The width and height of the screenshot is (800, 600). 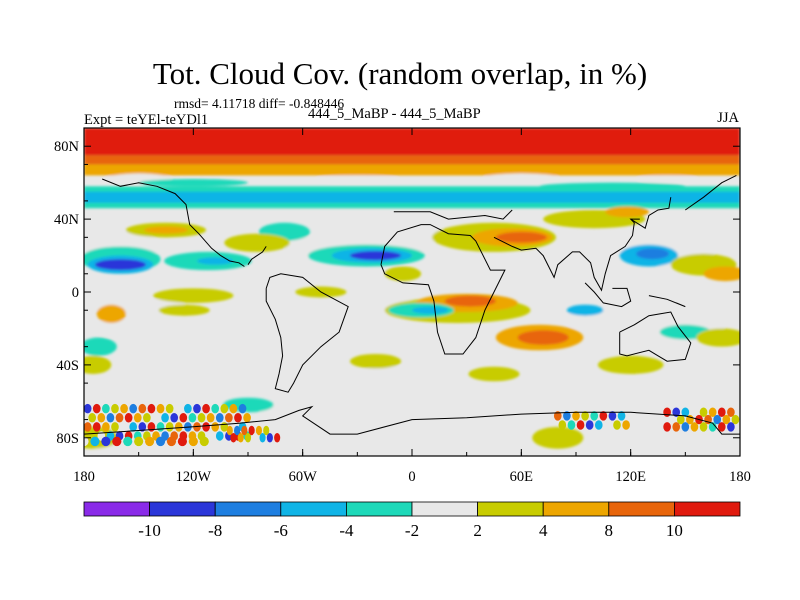 What do you see at coordinates (67, 366) in the screenshot?
I see `y-tick-label: 40S` at bounding box center [67, 366].